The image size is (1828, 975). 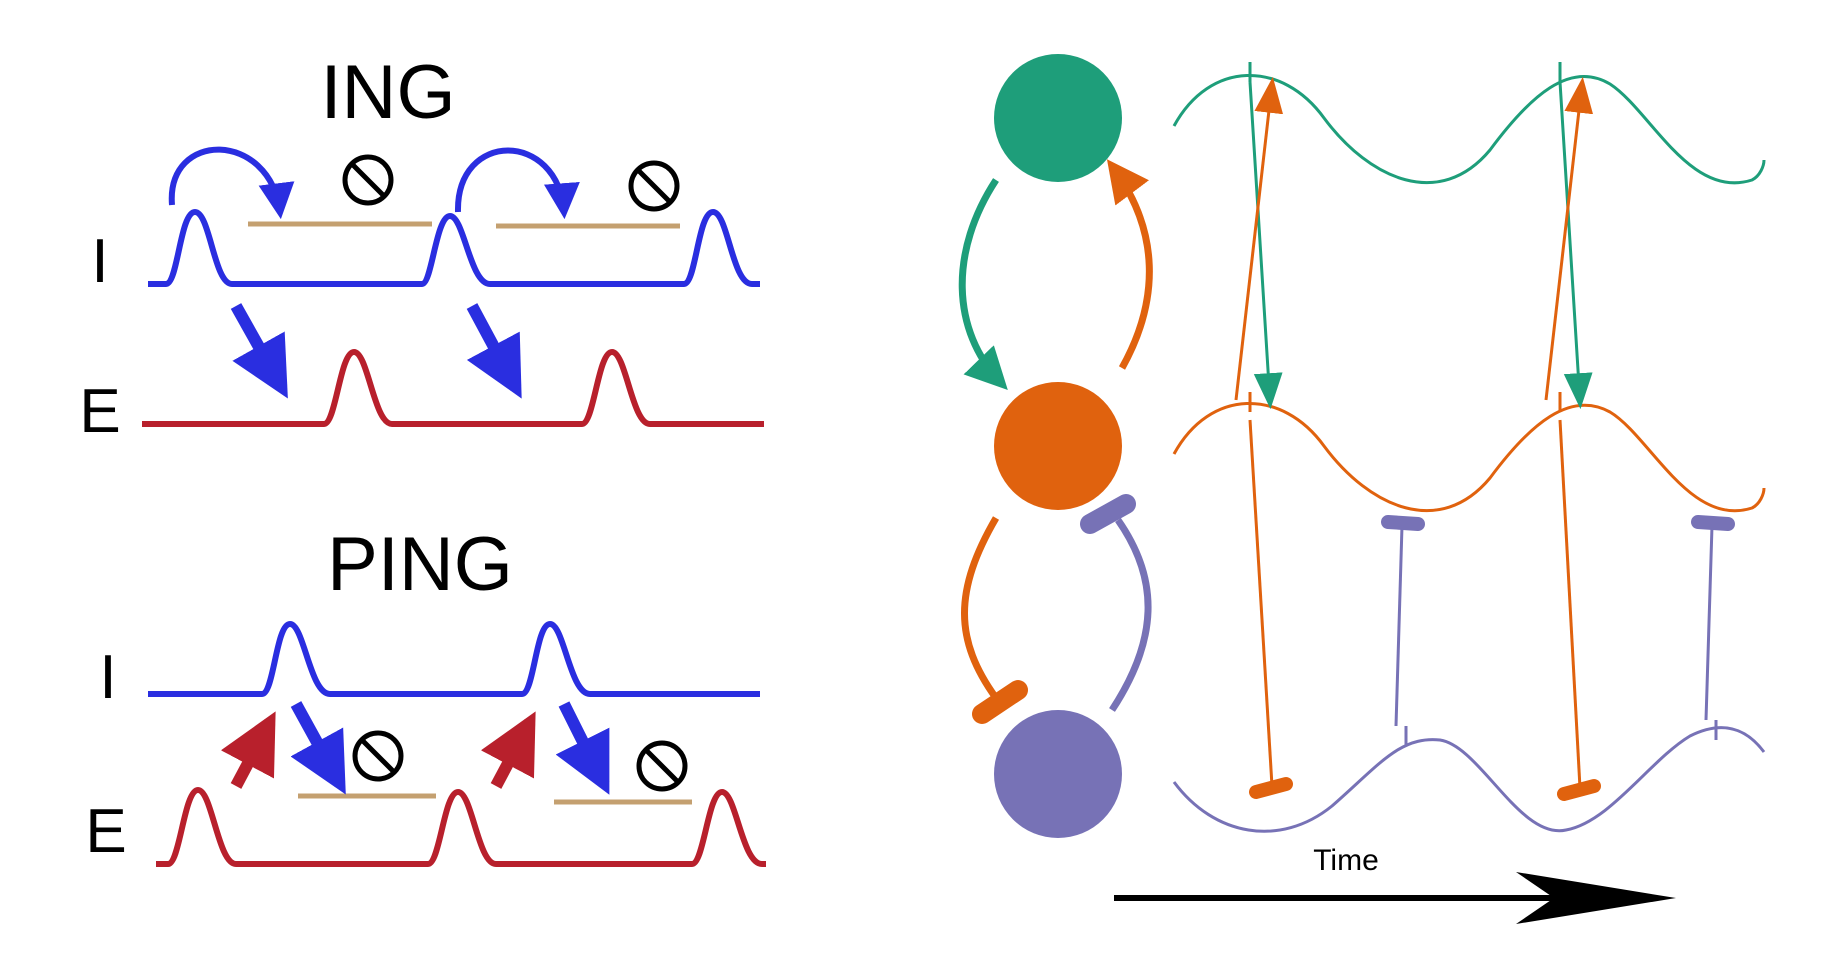 I want to click on orange-population-node, so click(x=1058, y=446).